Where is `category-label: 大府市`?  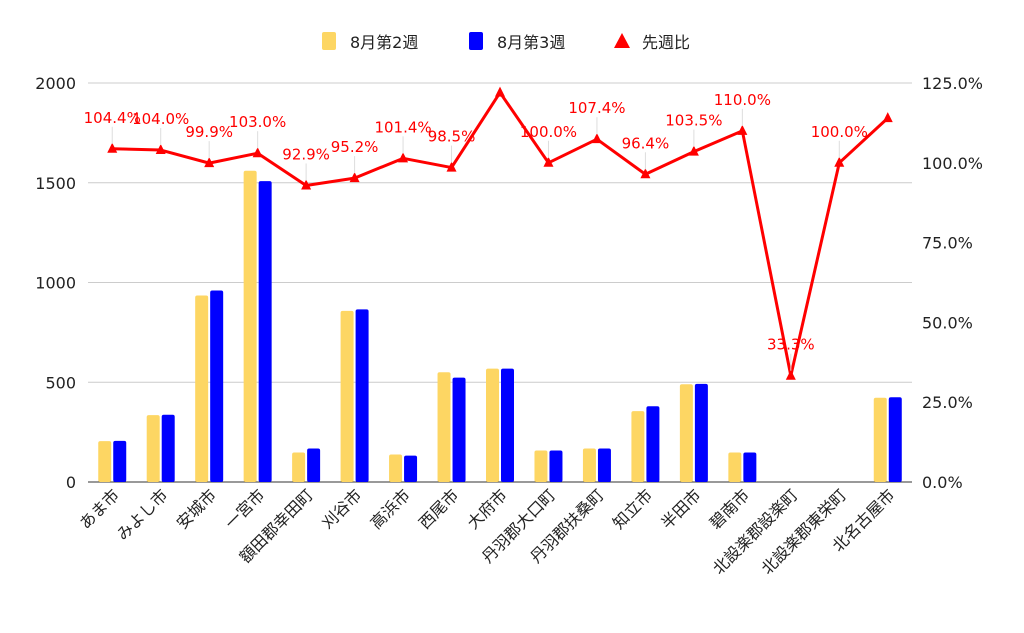 category-label: 大府市 is located at coordinates (486, 508).